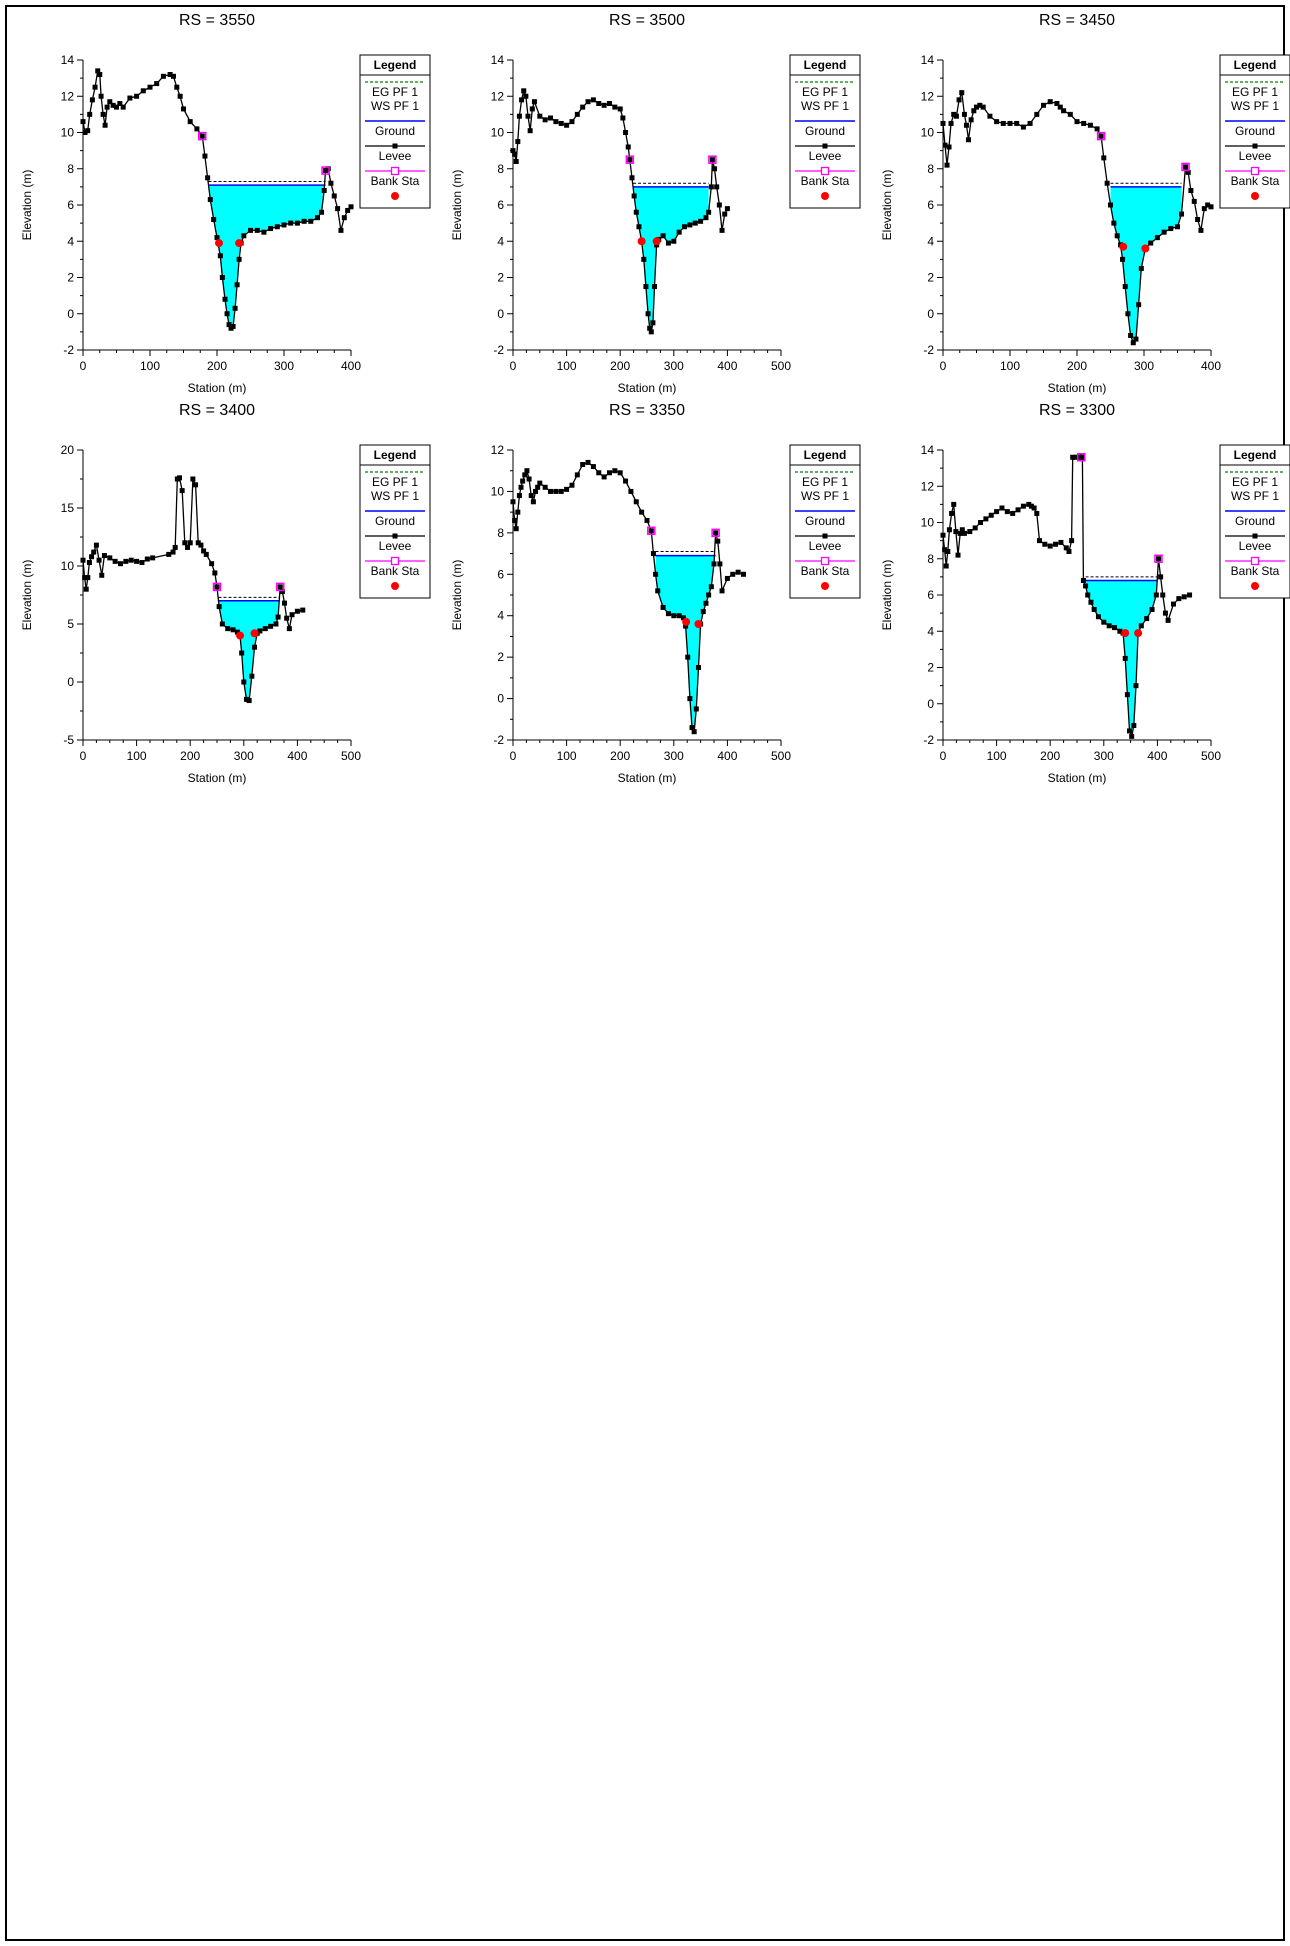 The width and height of the screenshot is (1290, 1946). What do you see at coordinates (825, 482) in the screenshot?
I see `legend-item-label: EG PF 1` at bounding box center [825, 482].